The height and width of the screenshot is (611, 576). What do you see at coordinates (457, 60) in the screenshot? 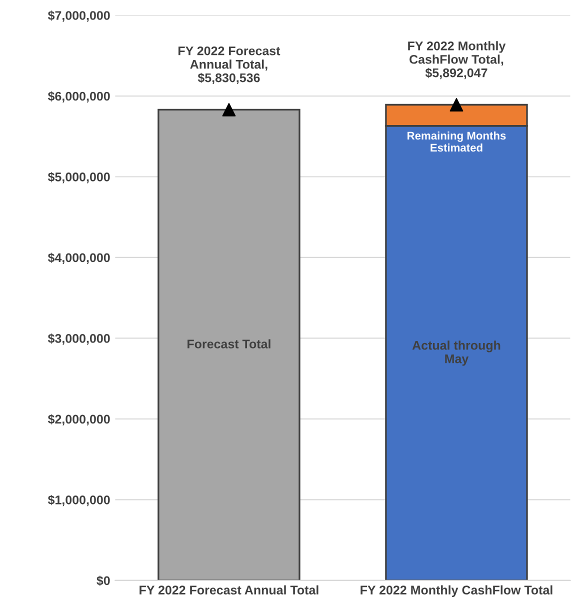
I see `annotation: FY 2022 Monthly CashFlow Total, $5,892,047` at bounding box center [457, 60].